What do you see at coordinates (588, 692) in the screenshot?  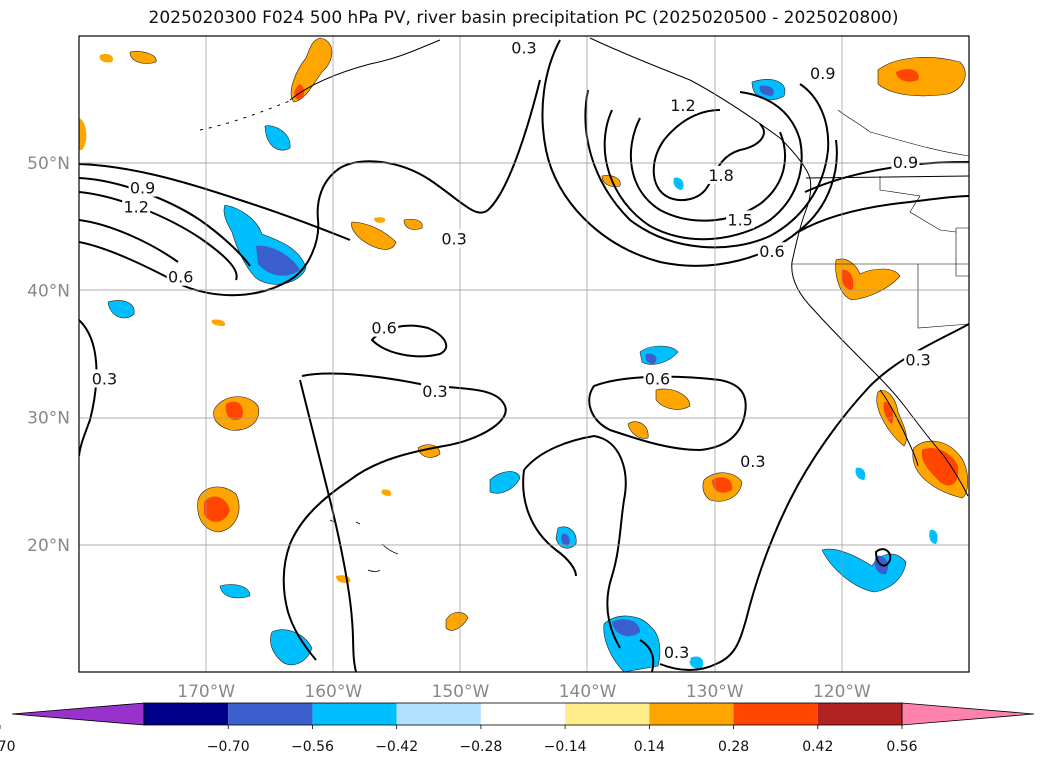 I see `x-tick-label: 140°W` at bounding box center [588, 692].